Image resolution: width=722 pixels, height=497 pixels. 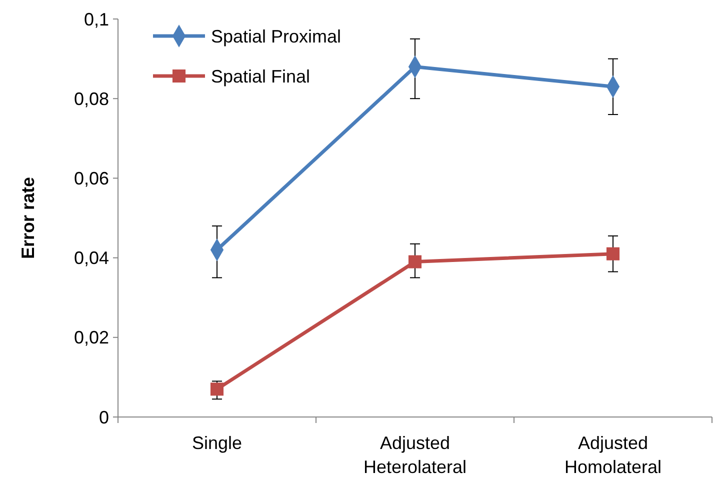 I want to click on y-tick-label: 0,04, so click(x=91, y=258).